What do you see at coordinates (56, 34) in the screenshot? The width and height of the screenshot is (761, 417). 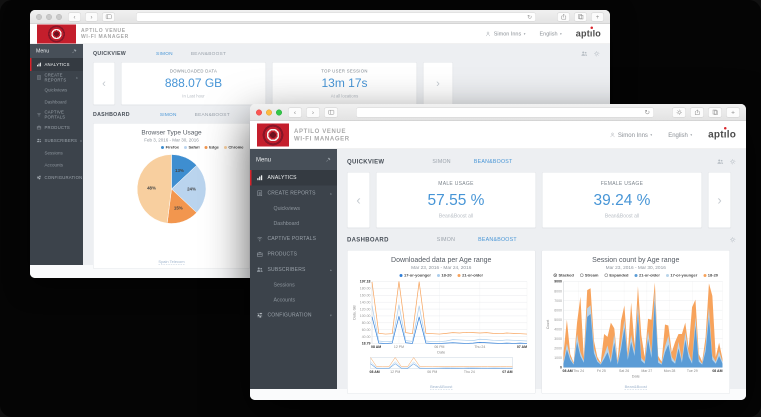 I see `aptilo-target-logo` at bounding box center [56, 34].